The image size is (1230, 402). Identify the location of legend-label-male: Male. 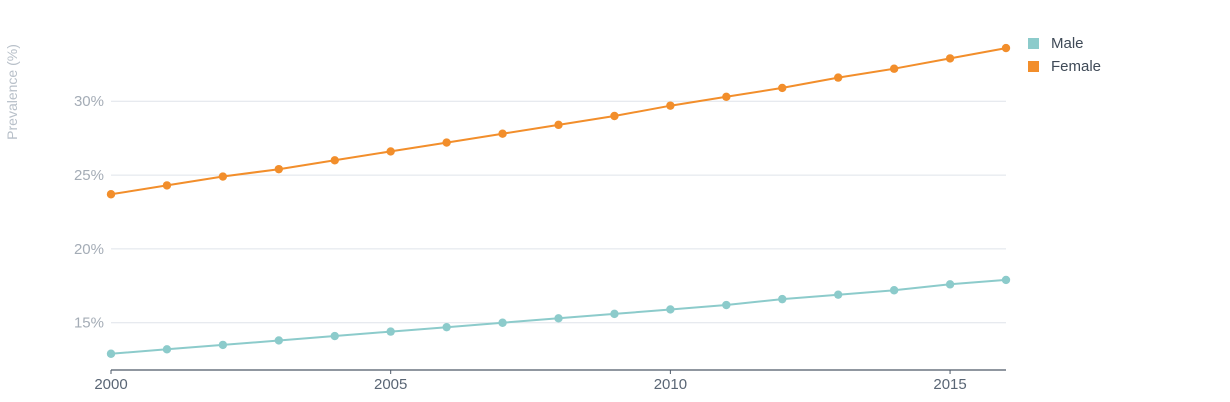
(1067, 43).